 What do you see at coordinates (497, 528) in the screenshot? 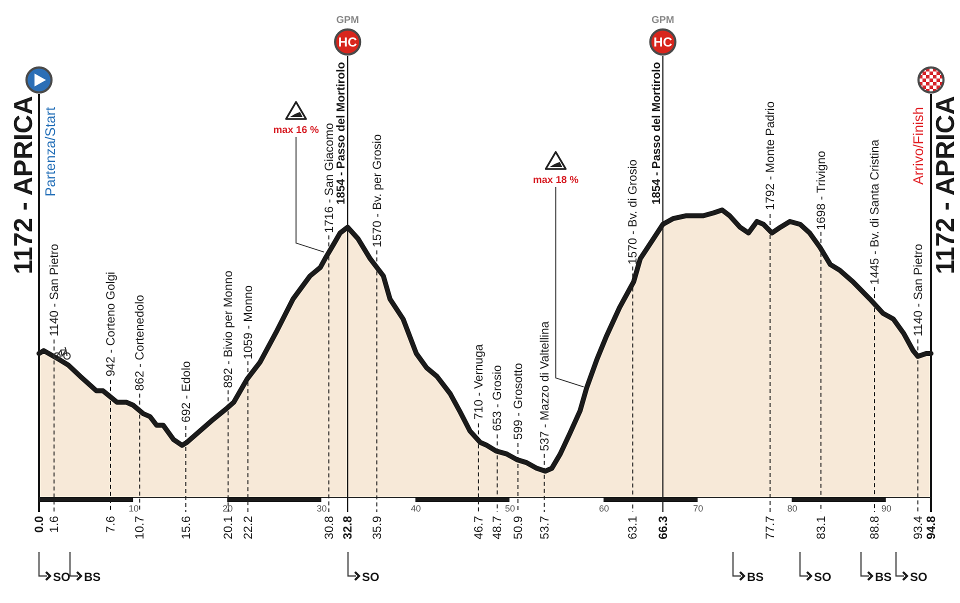
I see `ref-line-label: 48.7` at bounding box center [497, 528].